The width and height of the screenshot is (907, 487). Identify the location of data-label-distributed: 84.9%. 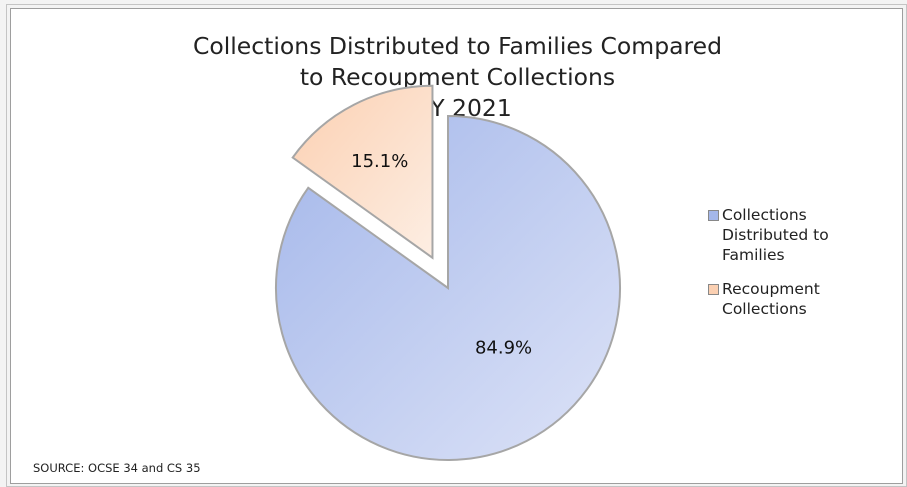
(503, 348).